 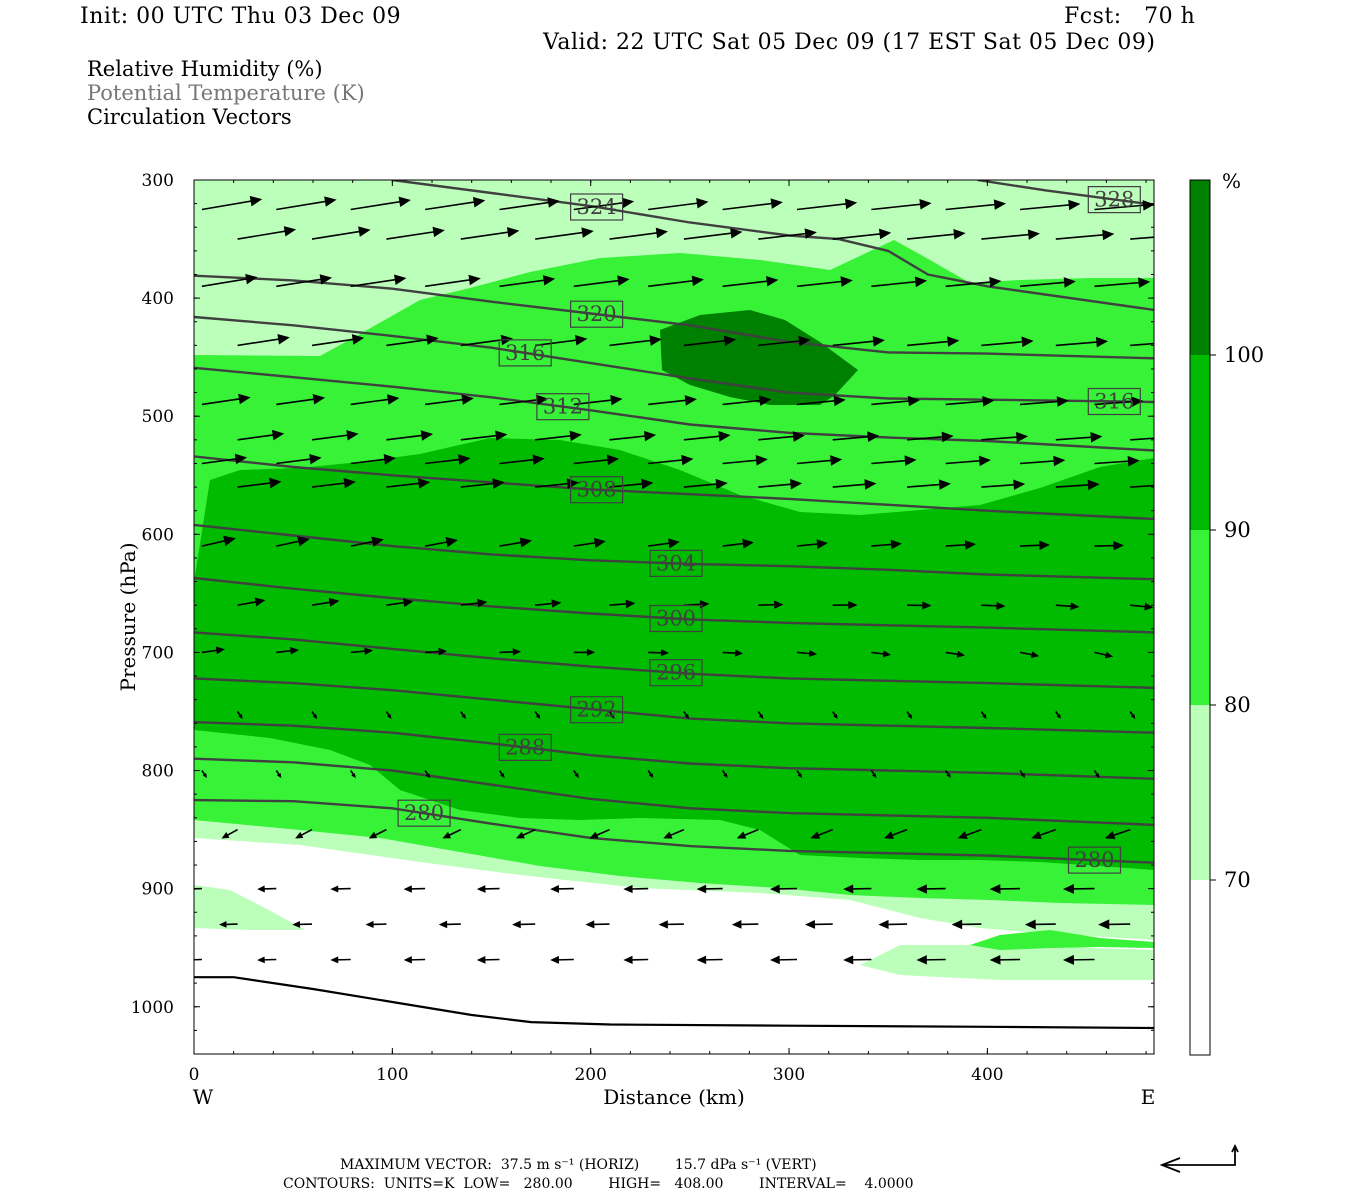 What do you see at coordinates (1200, 967) in the screenshot?
I see `colorbar-band-below` at bounding box center [1200, 967].